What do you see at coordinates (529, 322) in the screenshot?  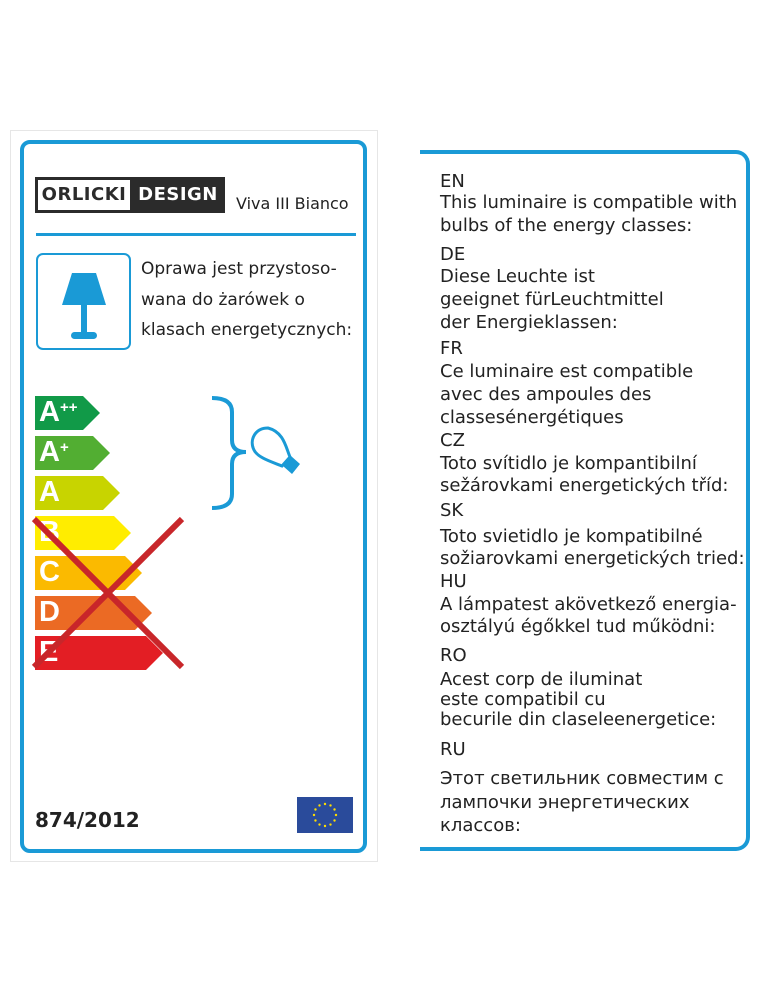 I see `info-line: der Energieklassen:` at bounding box center [529, 322].